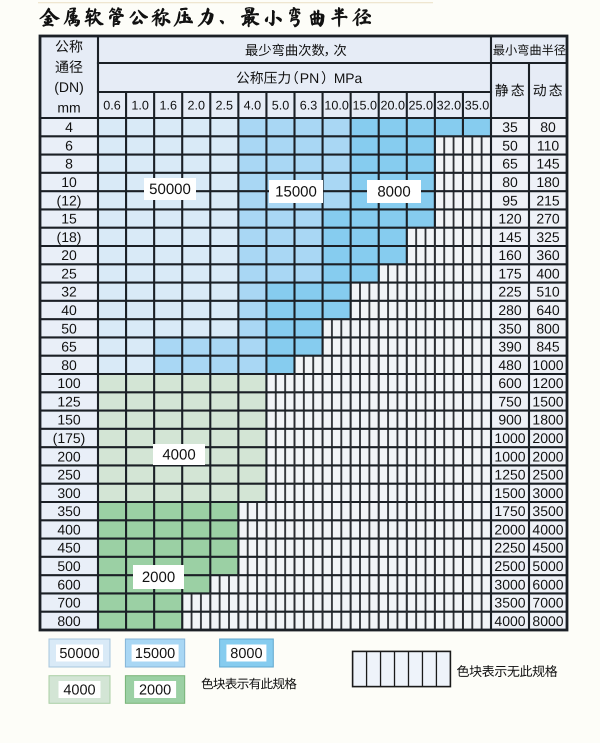  I want to click on svg-text: 35, so click(510, 127).